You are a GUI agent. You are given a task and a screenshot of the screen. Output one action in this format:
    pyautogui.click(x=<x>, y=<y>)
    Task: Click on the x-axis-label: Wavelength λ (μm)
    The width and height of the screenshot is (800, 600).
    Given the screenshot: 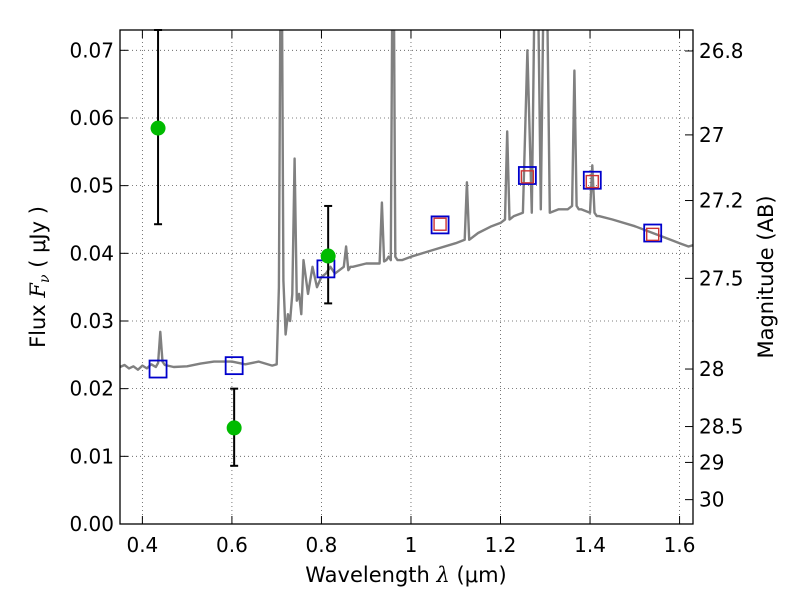 What is the action you would take?
    pyautogui.click(x=405, y=575)
    